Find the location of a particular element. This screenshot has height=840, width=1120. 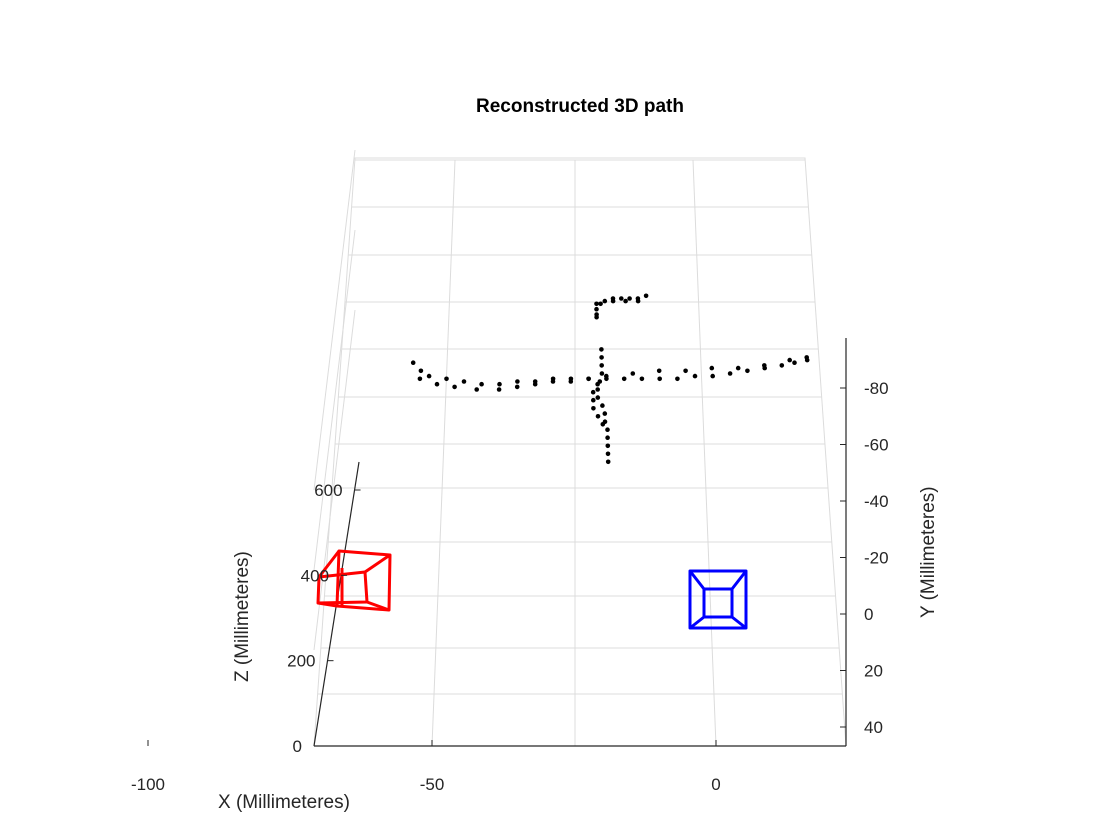

chart-title: Reconstructed 3D path is located at coordinates (580, 106).